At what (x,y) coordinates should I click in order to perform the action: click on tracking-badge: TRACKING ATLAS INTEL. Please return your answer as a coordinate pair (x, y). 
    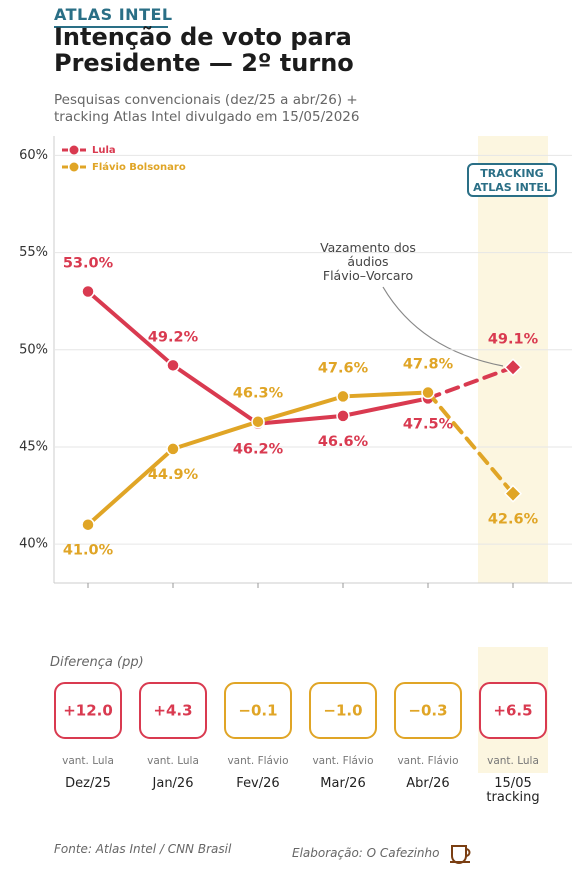
    Looking at the image, I should click on (512, 180).